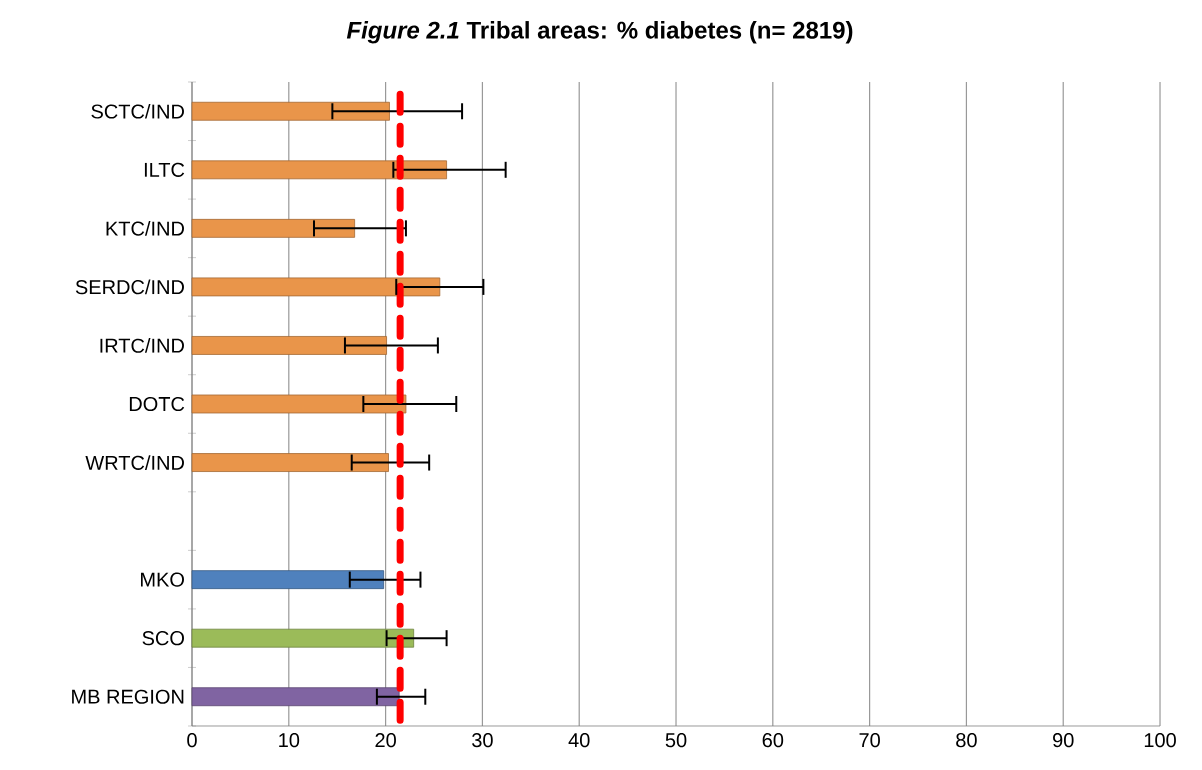  Describe the element at coordinates (145, 228) in the screenshot. I see `y-tick-label: KTC/IND` at that location.